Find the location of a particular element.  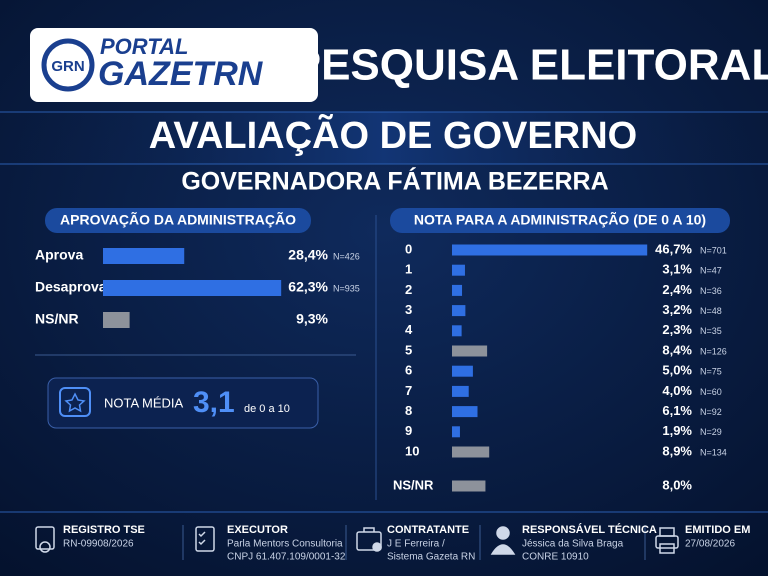

logo-box is located at coordinates (174, 65).